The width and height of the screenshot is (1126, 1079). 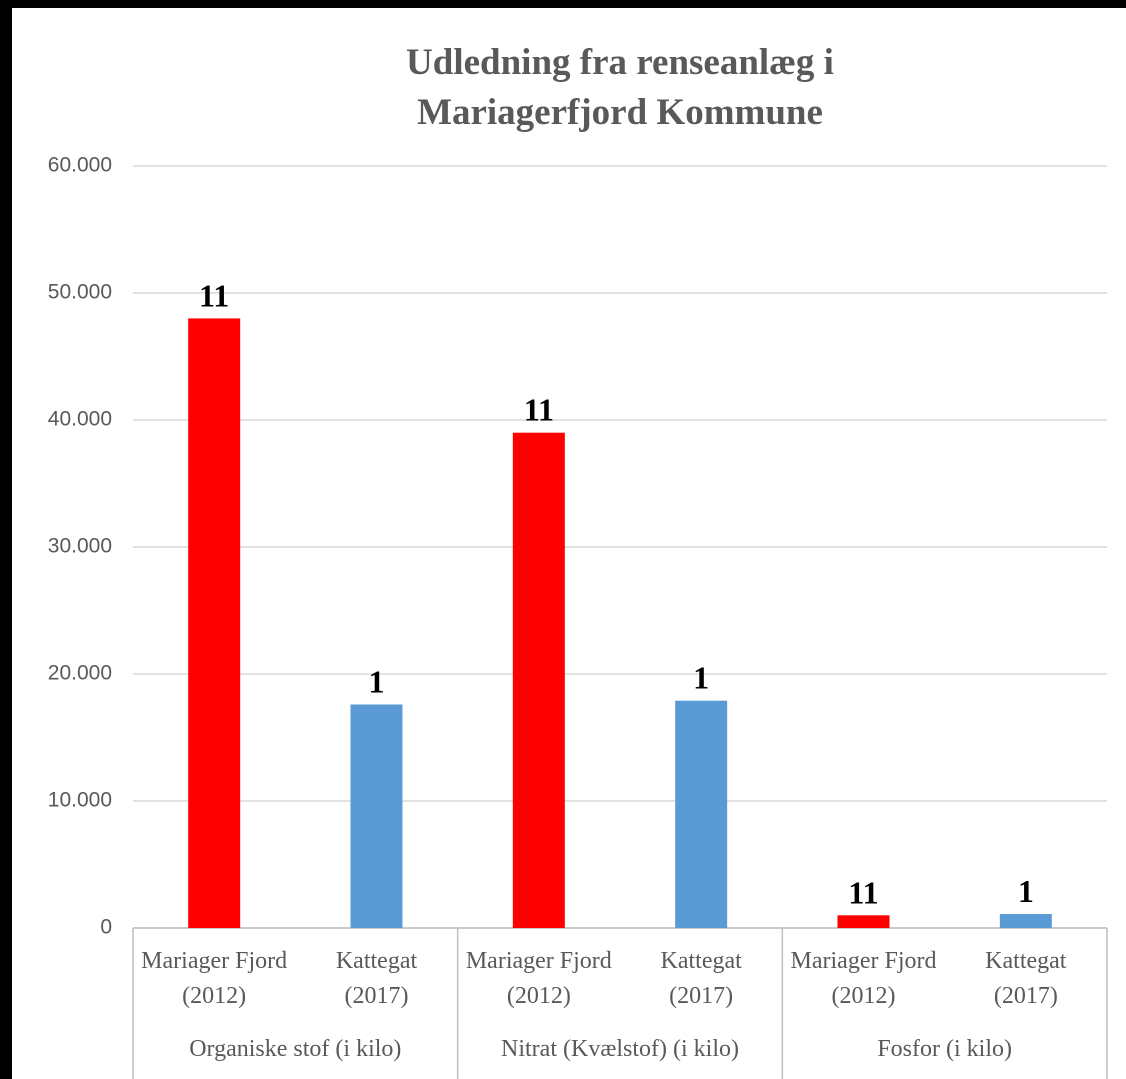 I want to click on y-tick-label: 10.000, so click(x=80, y=800).